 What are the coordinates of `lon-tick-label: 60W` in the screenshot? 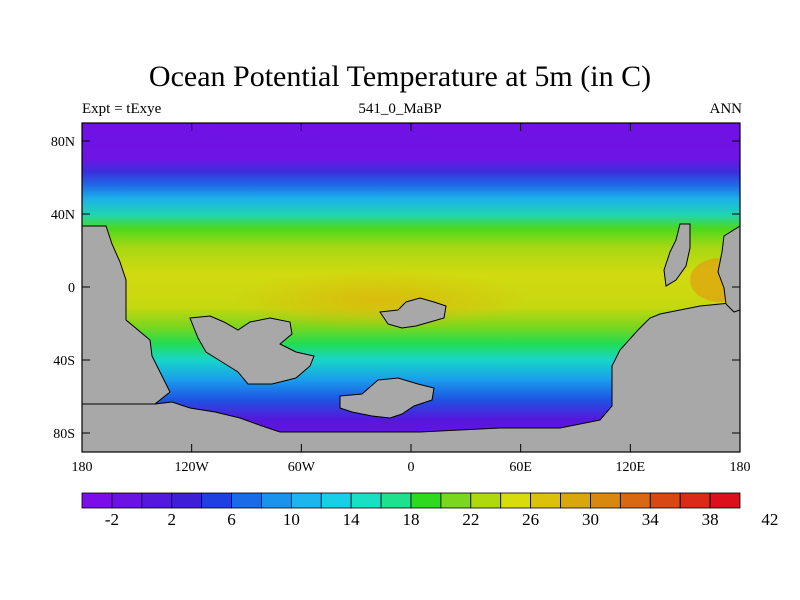 It's located at (302, 467).